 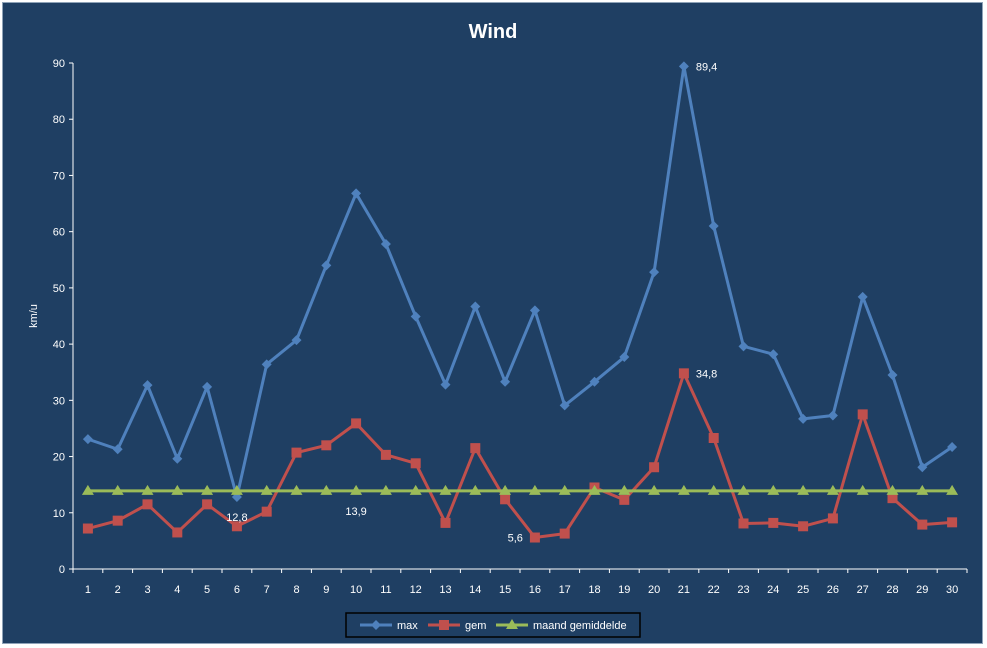 I want to click on x-tick-label: 13, so click(x=445, y=590).